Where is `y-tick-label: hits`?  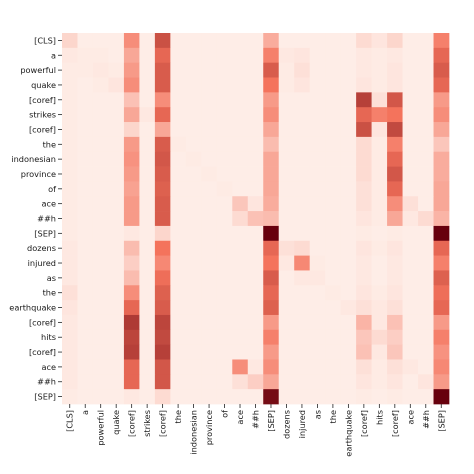 y-tick-label: hits is located at coordinates (48, 337).